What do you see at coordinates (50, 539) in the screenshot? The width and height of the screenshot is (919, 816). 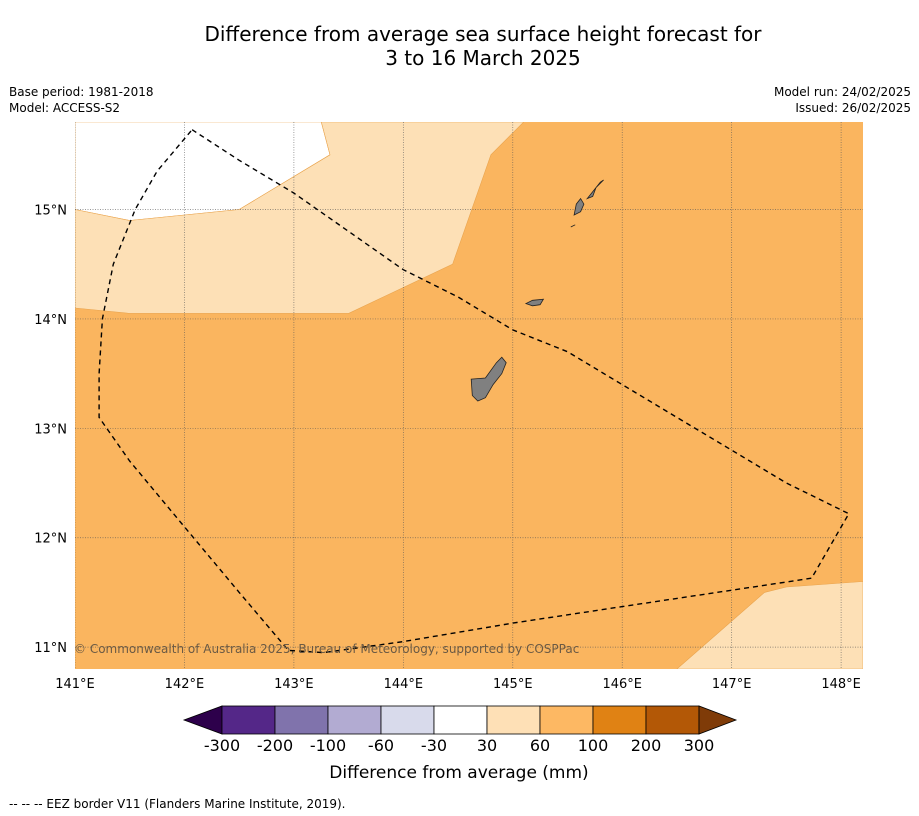 I see `lat-tick-label: 12°N` at bounding box center [50, 539].